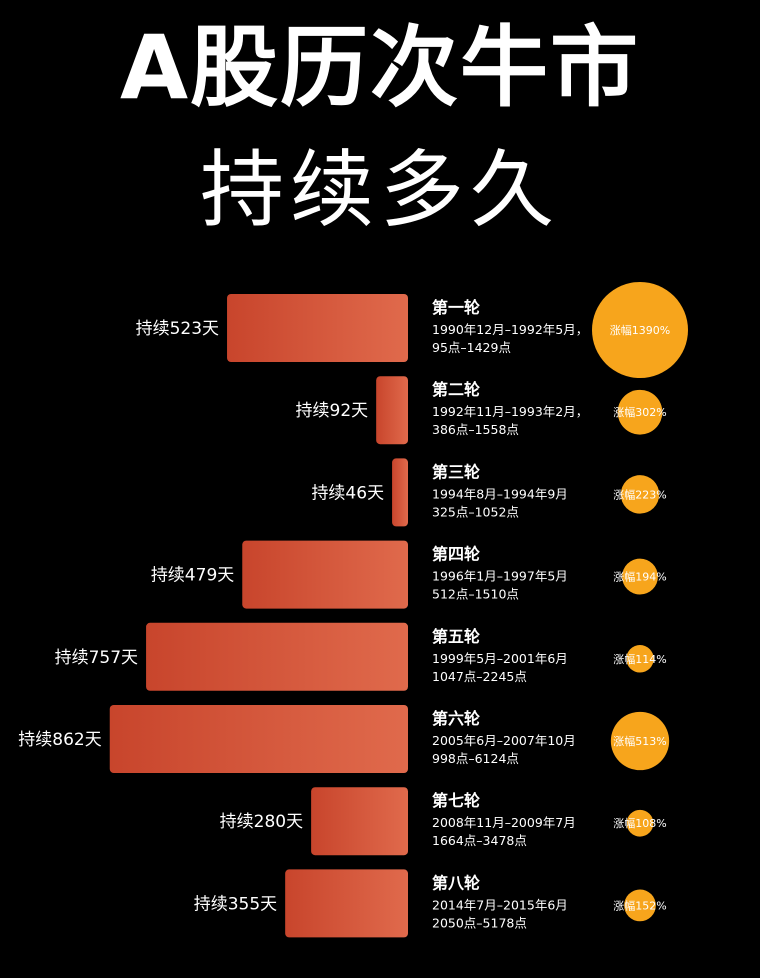  I want to click on gain-label: 涨幅194%, so click(639, 577).